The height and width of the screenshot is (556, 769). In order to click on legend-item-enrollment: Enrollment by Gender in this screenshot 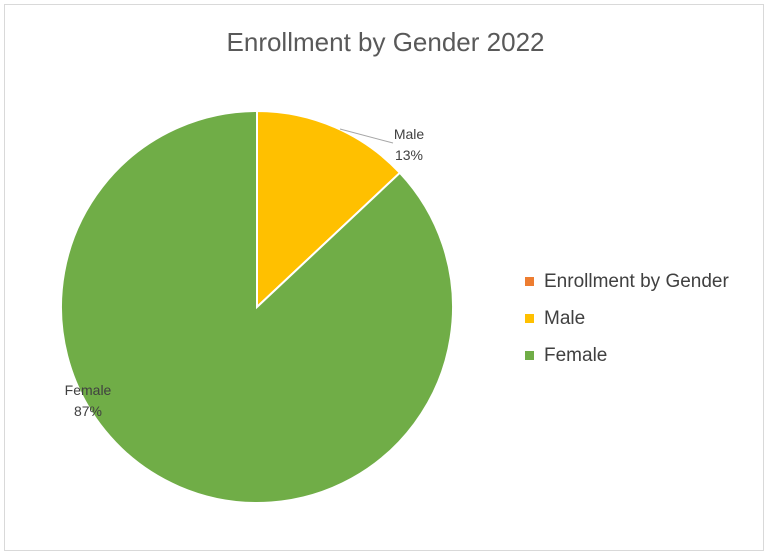, I will do `click(627, 281)`.